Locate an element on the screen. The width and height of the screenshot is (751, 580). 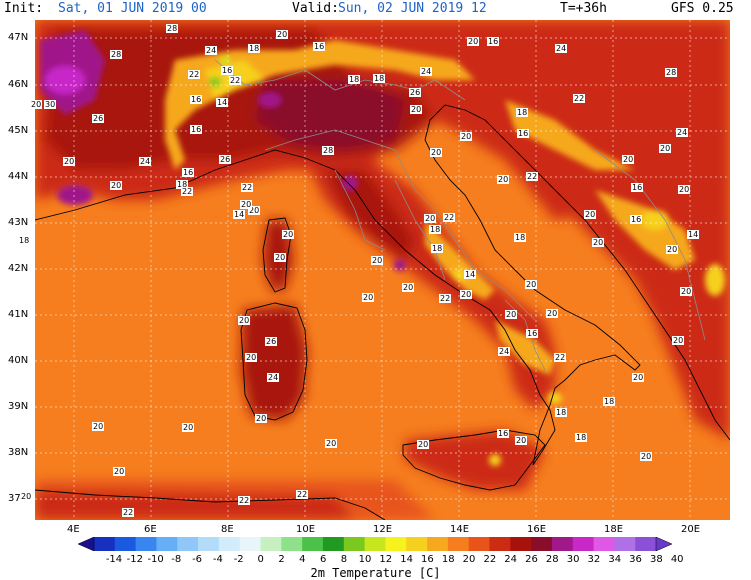
legend-tick-label: -2 is located at coordinates (238, 559).